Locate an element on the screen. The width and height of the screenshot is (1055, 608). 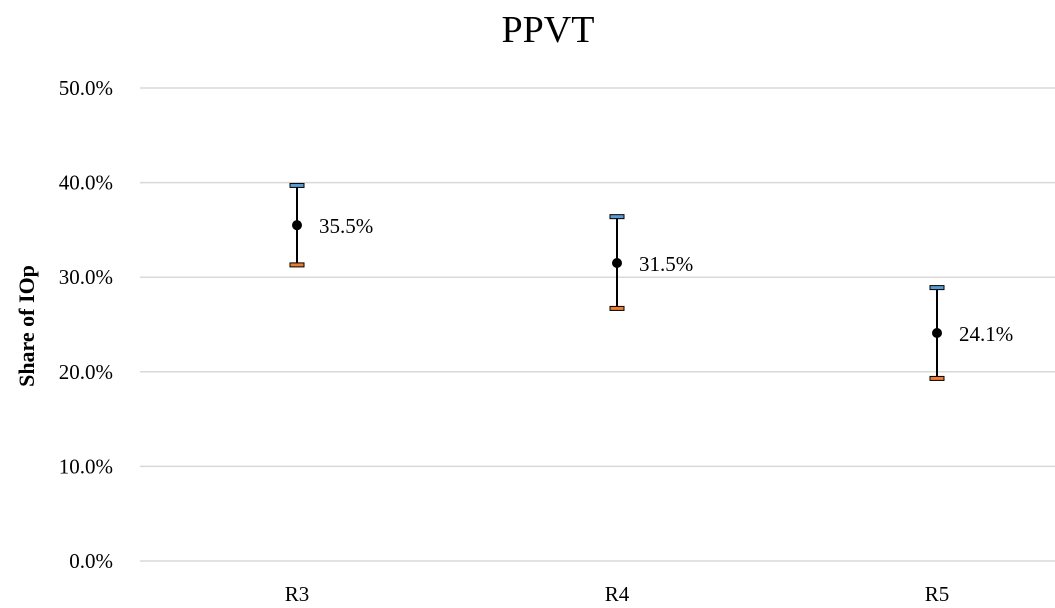
x-tick-label: R3 is located at coordinates (297, 594).